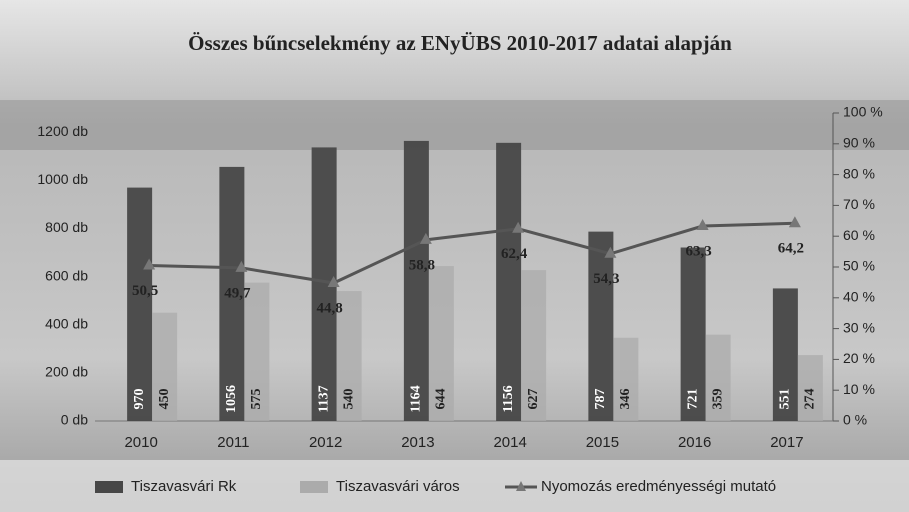 The height and width of the screenshot is (512, 909). I want to click on y2-tick-label: 70 %, so click(859, 204).